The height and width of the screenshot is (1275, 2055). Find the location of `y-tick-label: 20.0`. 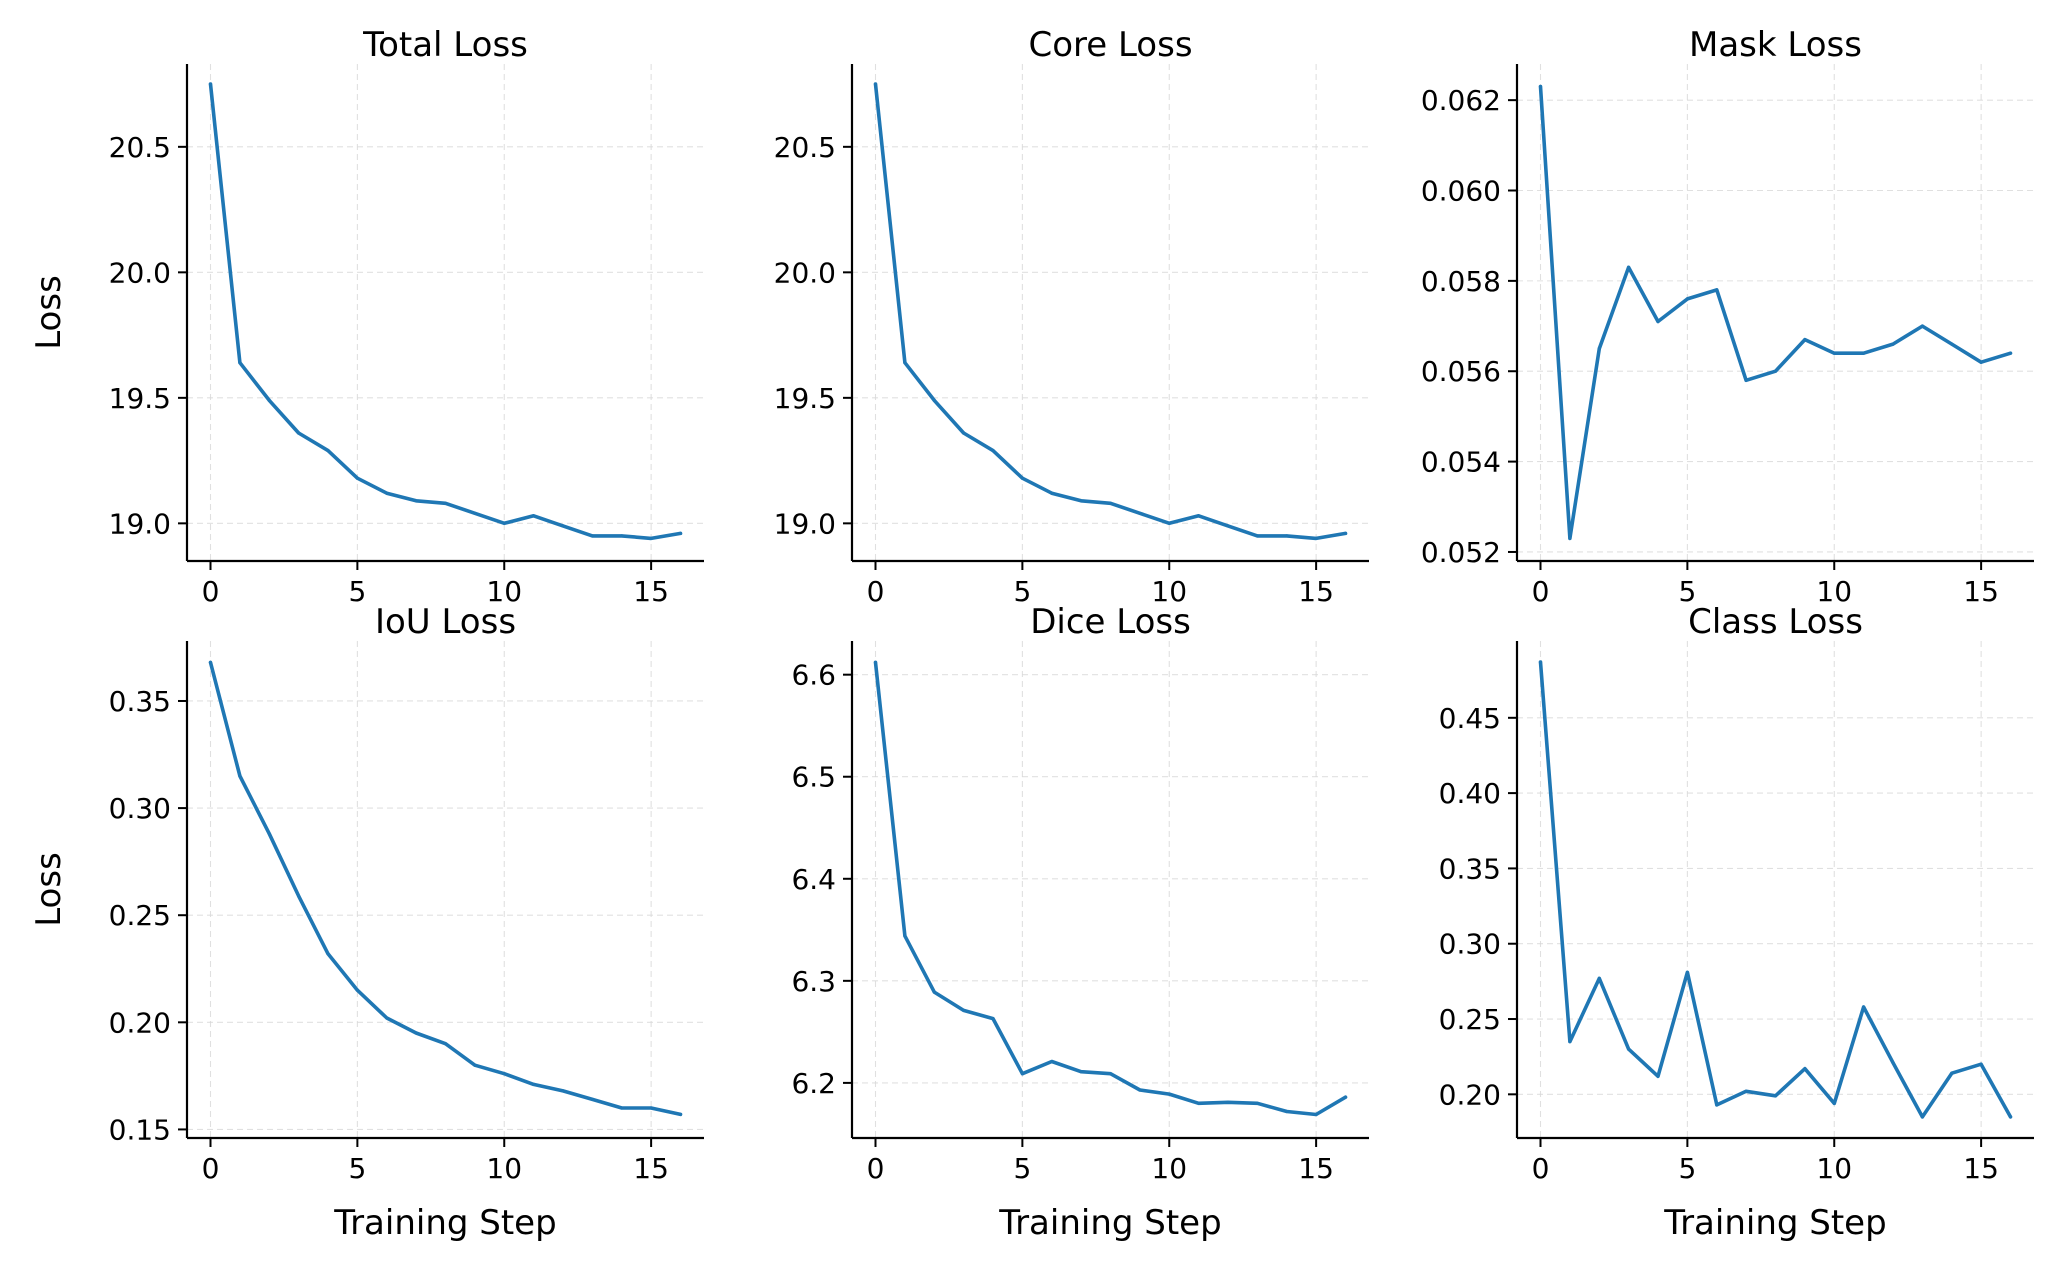

y-tick-label: 20.0 is located at coordinates (805, 272).